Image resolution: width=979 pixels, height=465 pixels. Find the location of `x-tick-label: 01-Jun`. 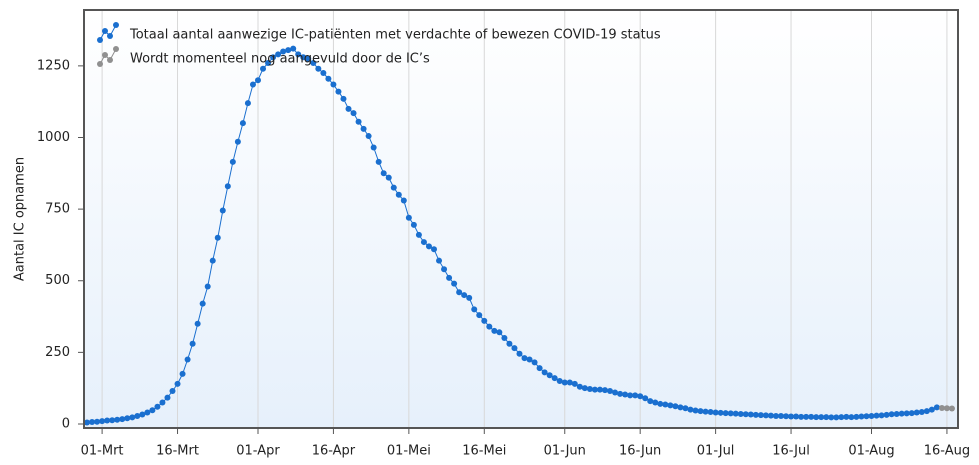

x-tick-label: 01-Jun is located at coordinates (565, 451).